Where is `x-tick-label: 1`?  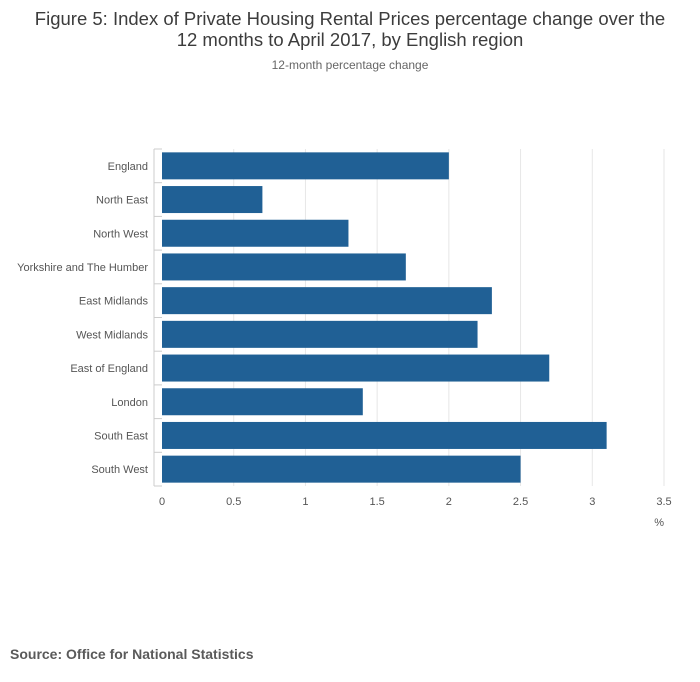
x-tick-label: 1 is located at coordinates (305, 502).